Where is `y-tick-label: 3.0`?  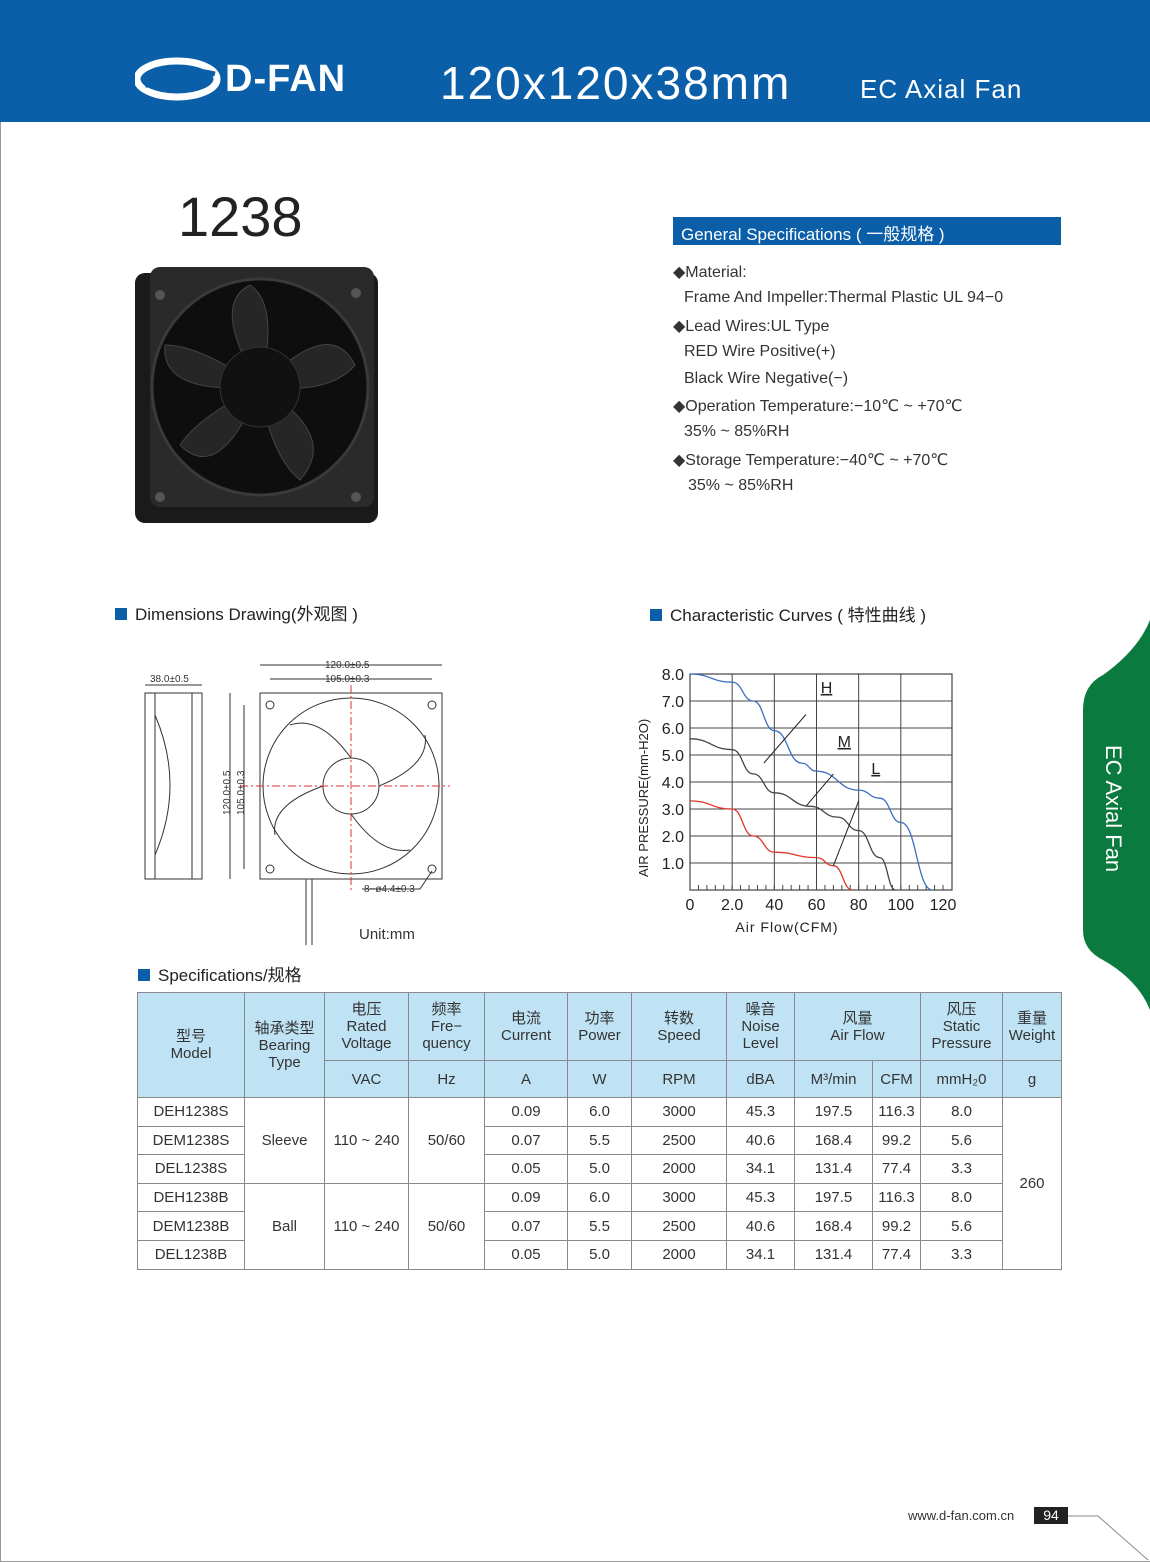 y-tick-label: 3.0 is located at coordinates (673, 810).